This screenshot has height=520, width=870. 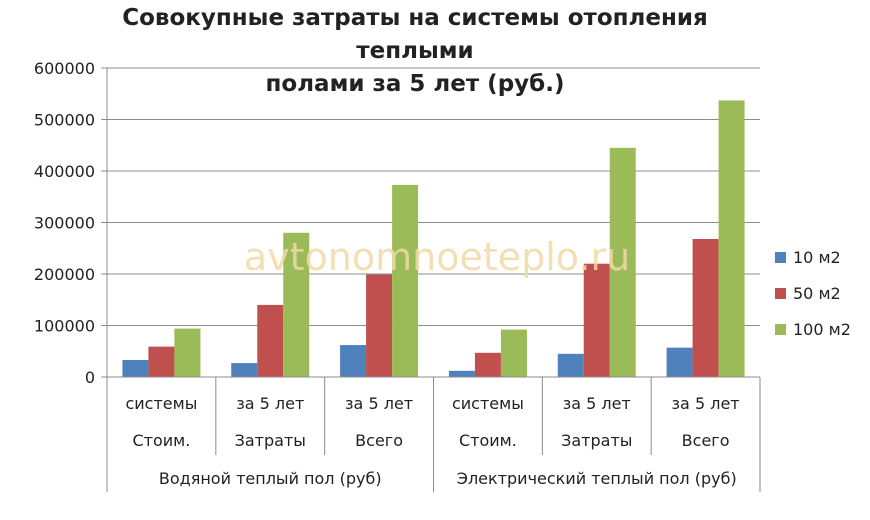 What do you see at coordinates (822, 329) in the screenshot?
I see `legend-label: 100 м2` at bounding box center [822, 329].